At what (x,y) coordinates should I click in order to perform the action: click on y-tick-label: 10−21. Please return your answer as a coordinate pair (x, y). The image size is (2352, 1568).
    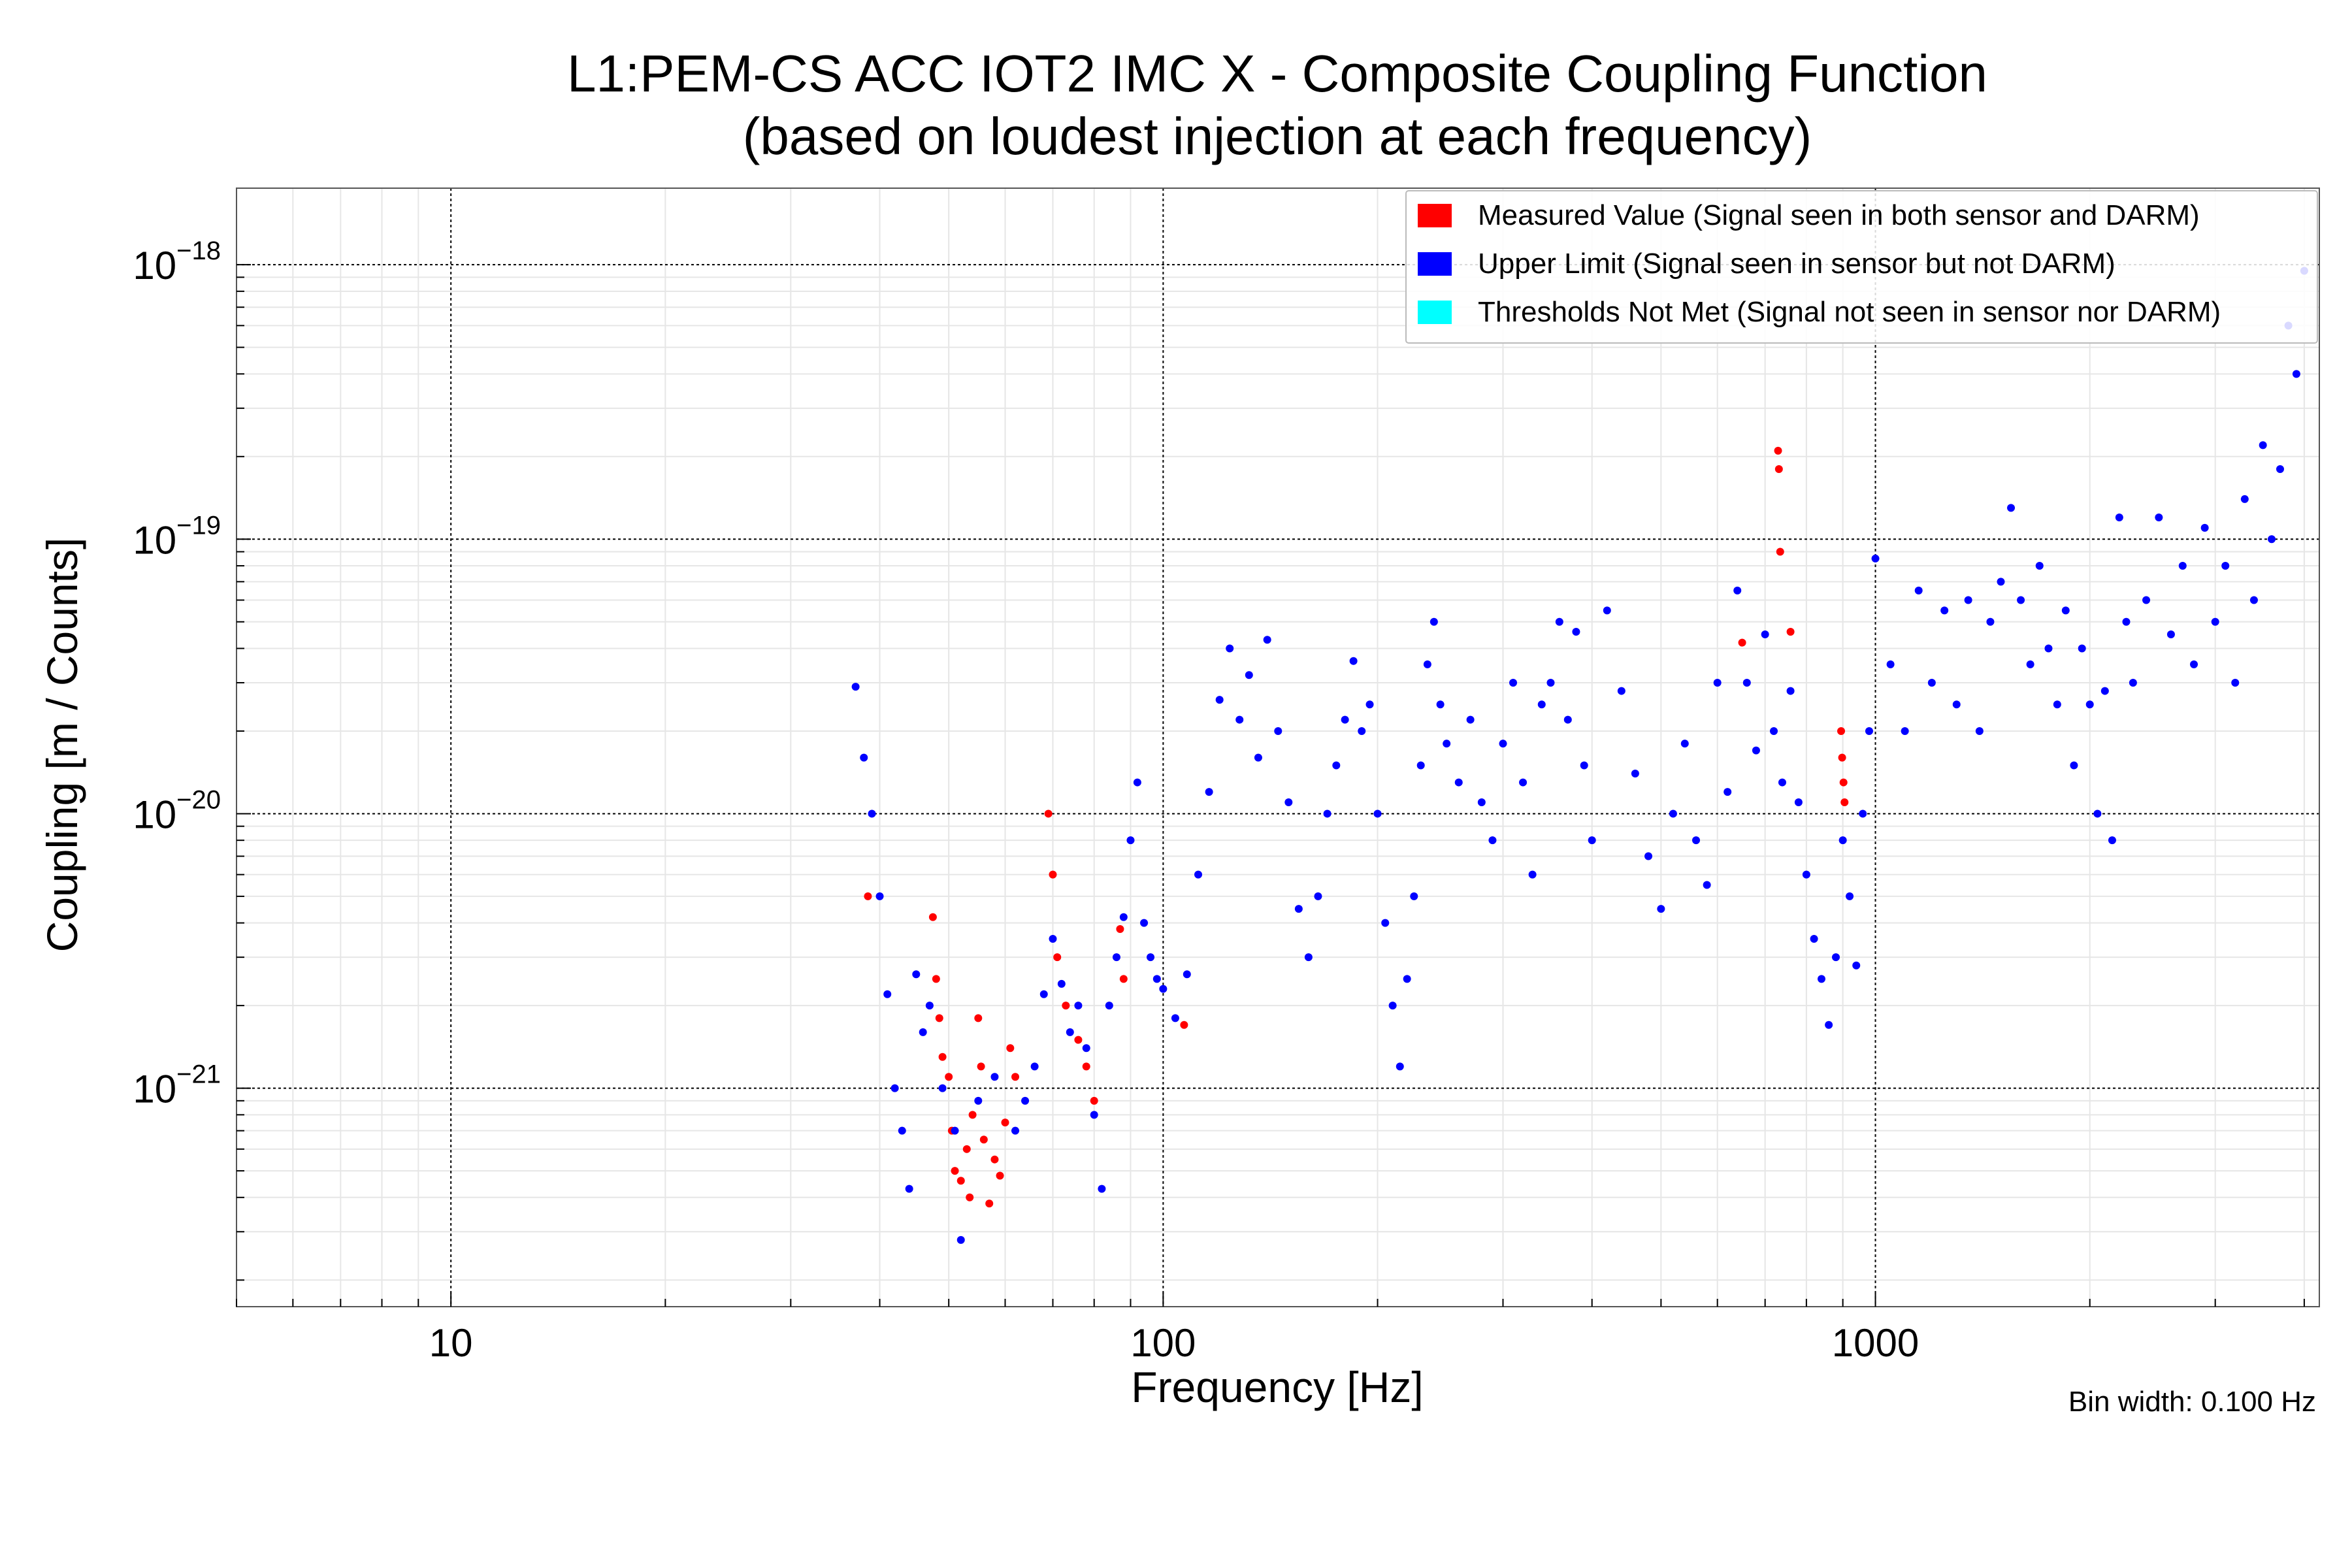
    Looking at the image, I should click on (177, 1085).